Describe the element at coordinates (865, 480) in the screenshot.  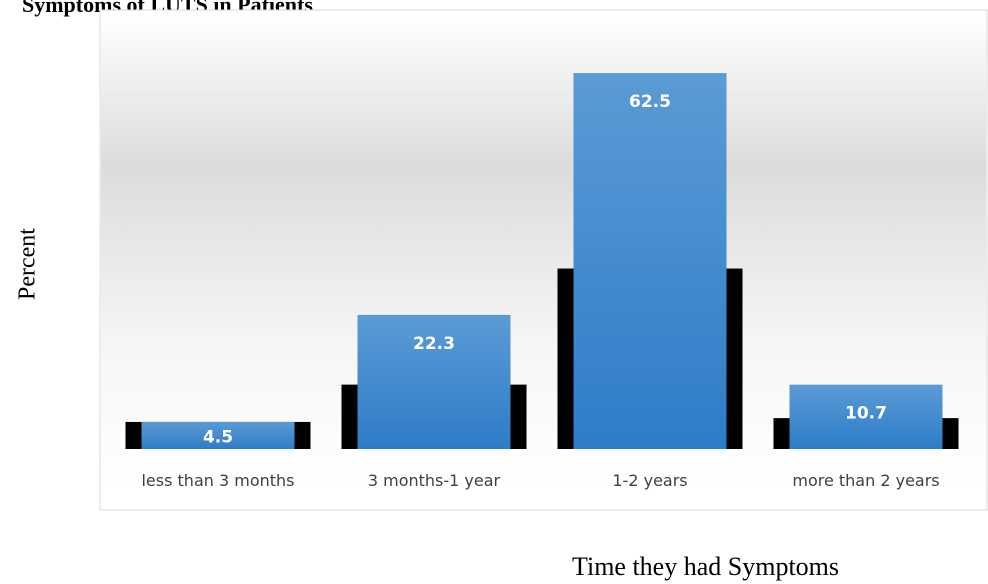
I see `x-tick-label-3: more than 2 years` at that location.